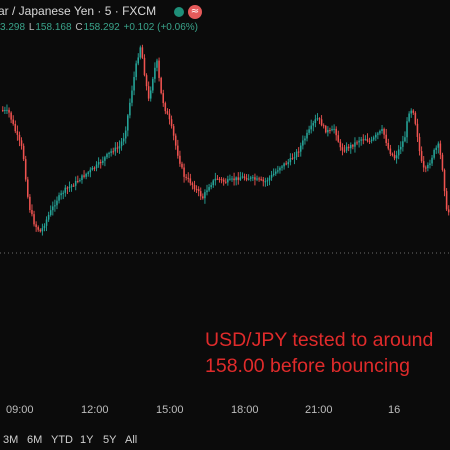 The height and width of the screenshot is (450, 450). I want to click on range-3m-button: 3M, so click(11, 440).